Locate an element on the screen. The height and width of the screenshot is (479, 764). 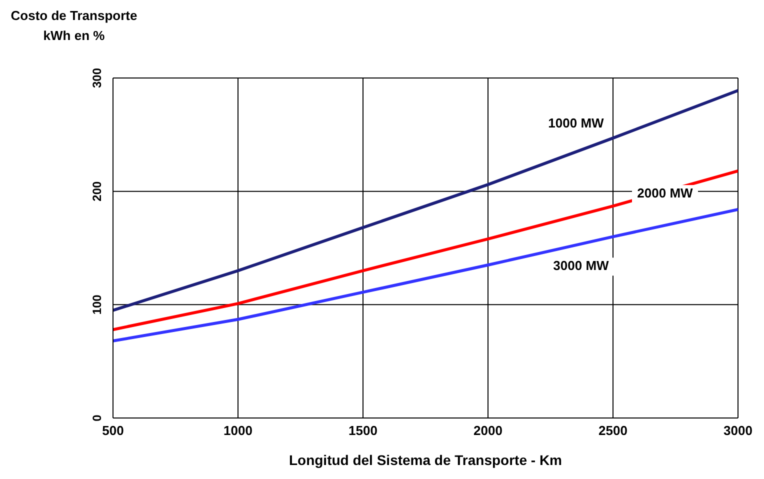
series-label: 3000 MW is located at coordinates (581, 266).